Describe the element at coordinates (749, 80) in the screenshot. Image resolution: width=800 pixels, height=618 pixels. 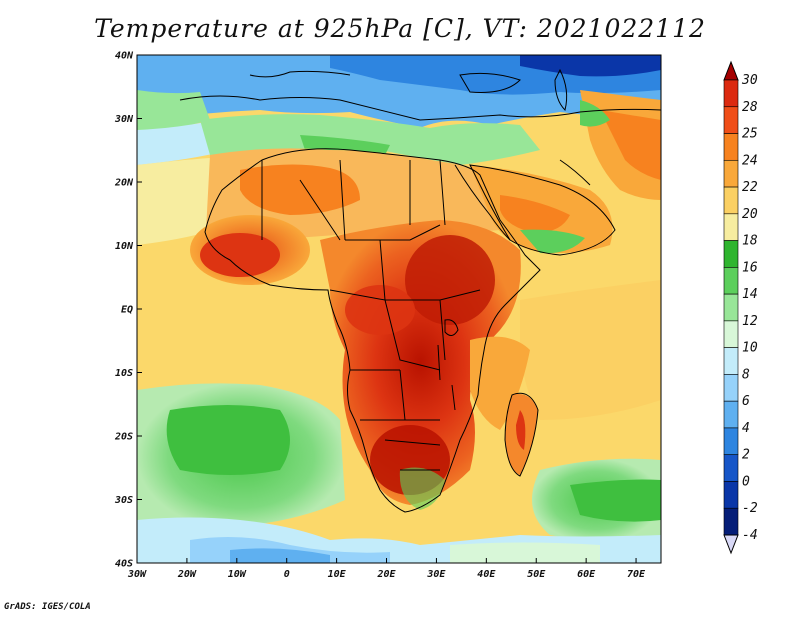
I see `colorbar-label: 30` at that location.